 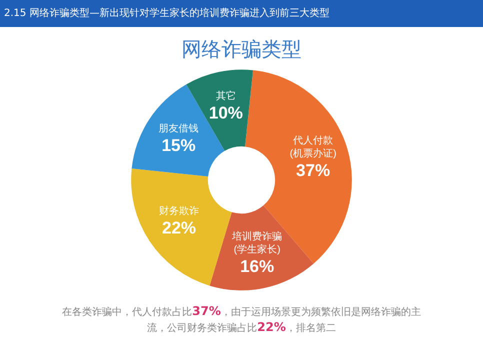 I want to click on data-label: 16%, so click(x=257, y=266).